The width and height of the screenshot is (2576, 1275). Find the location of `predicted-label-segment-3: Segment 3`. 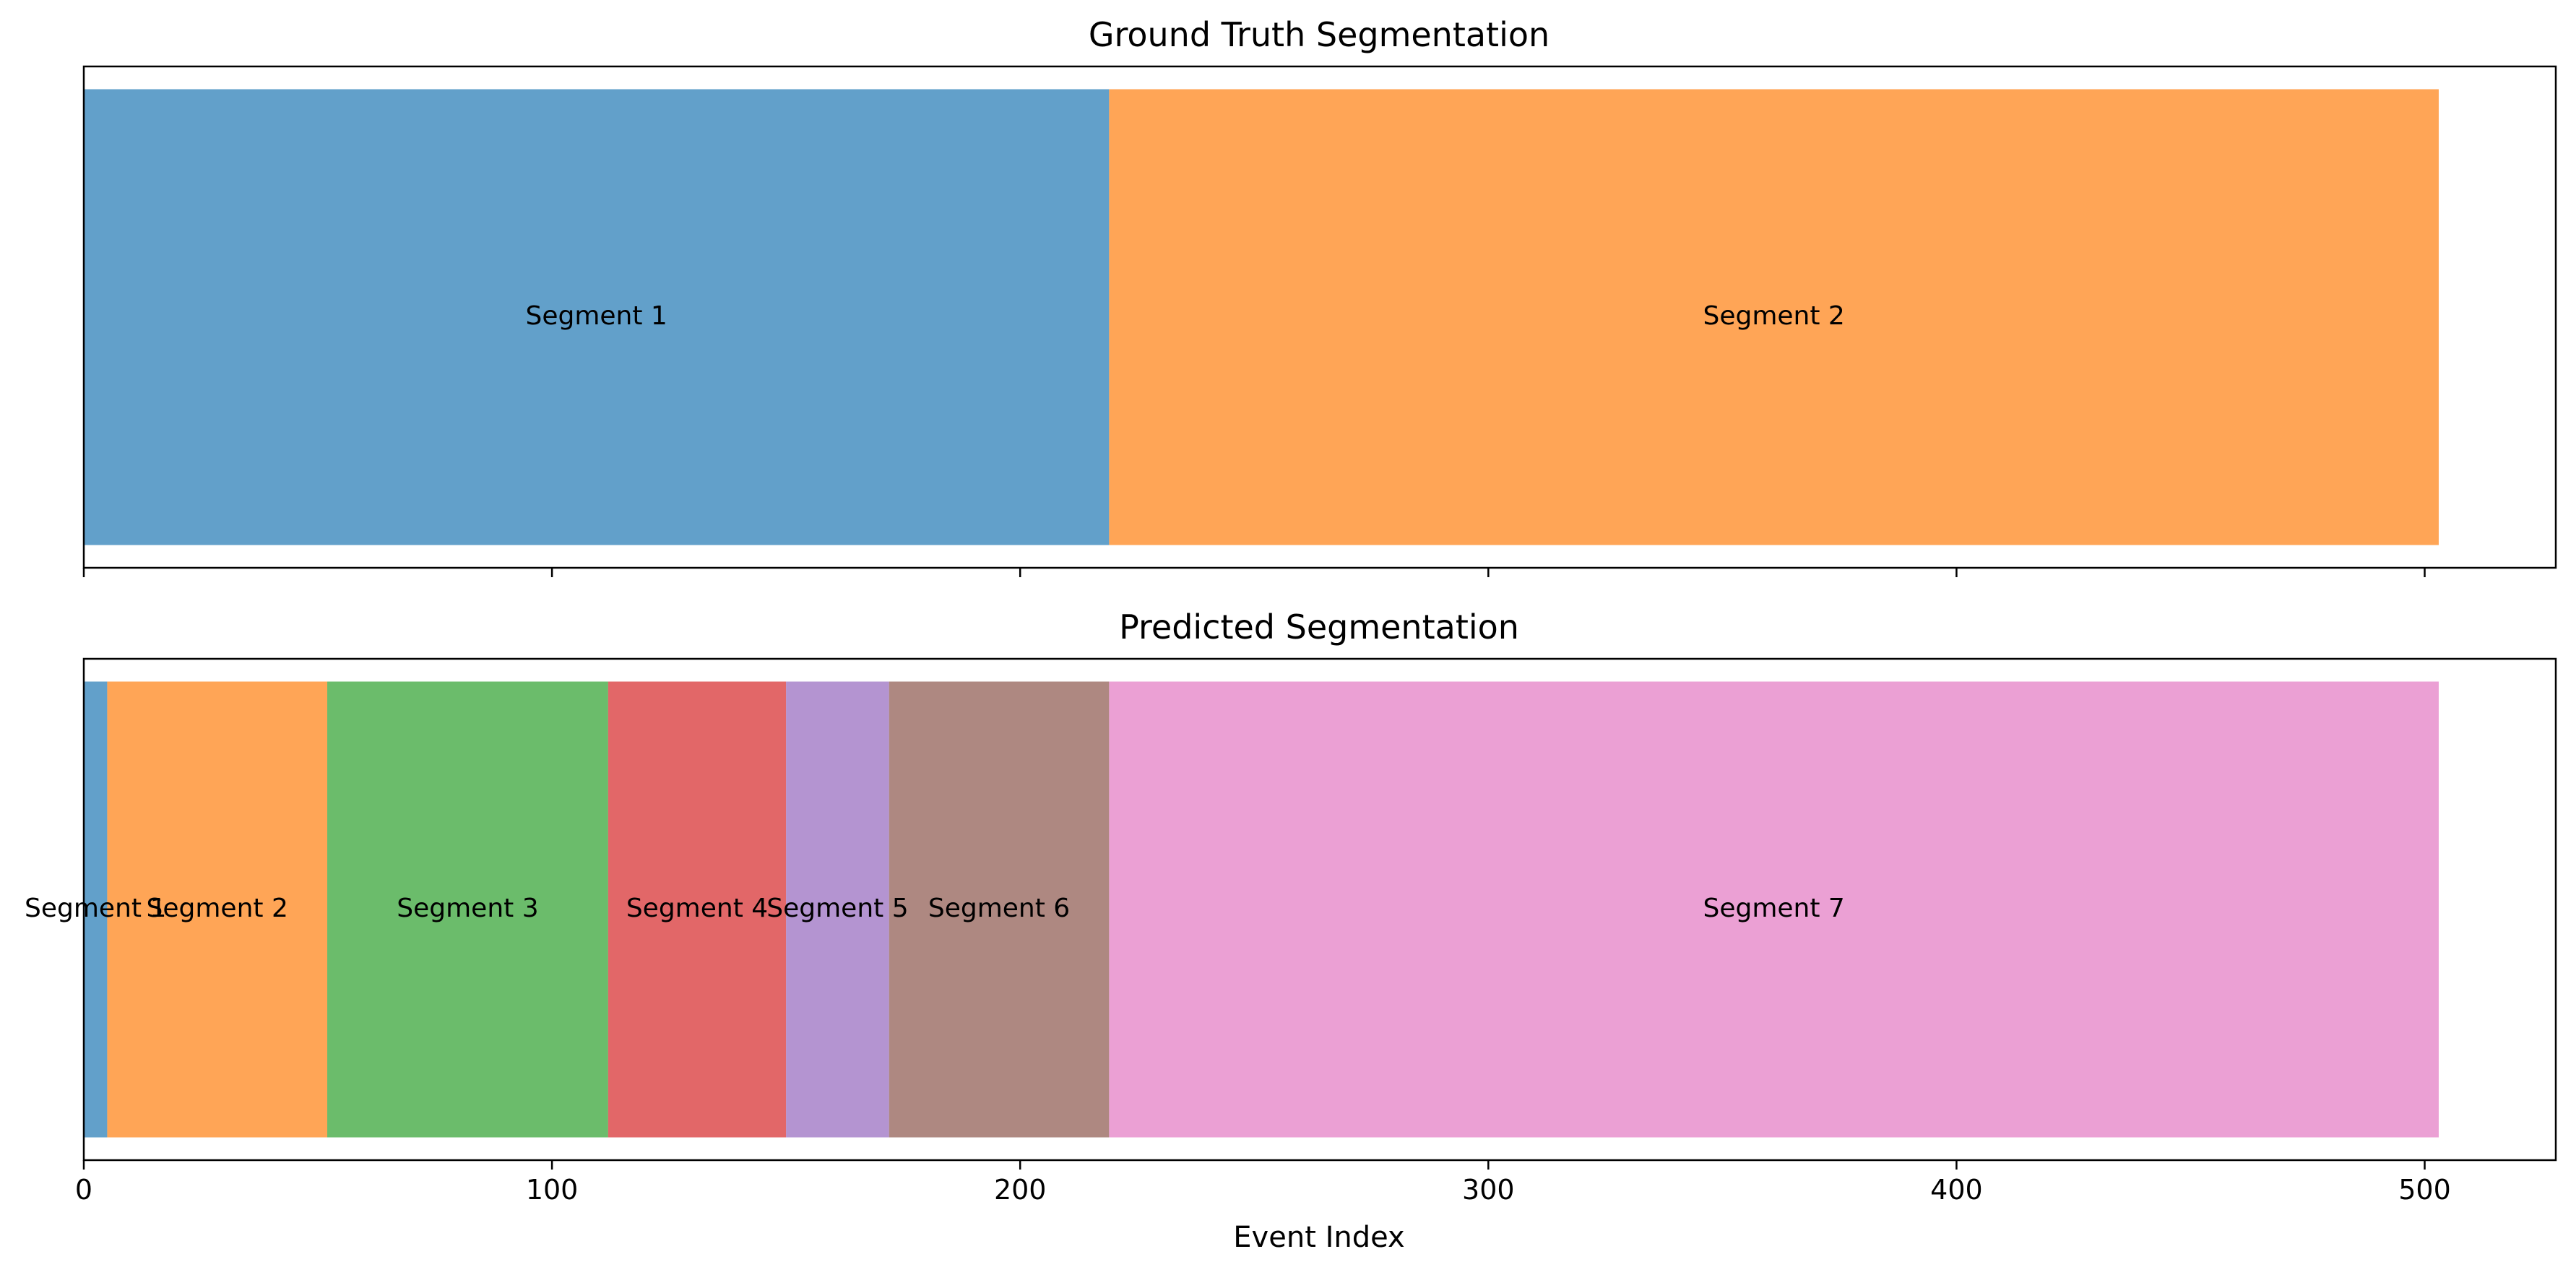

predicted-label-segment-3: Segment 3 is located at coordinates (467, 908).